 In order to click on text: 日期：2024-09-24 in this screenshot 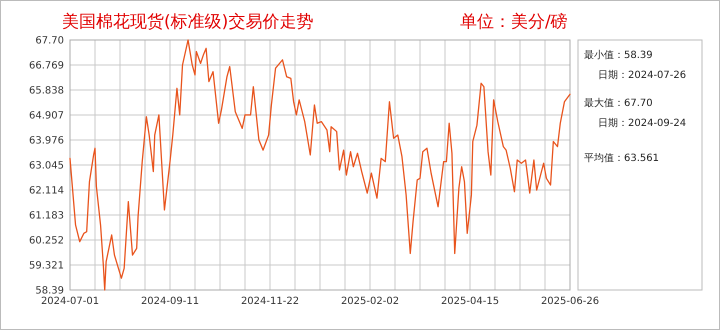, I will do `click(642, 123)`.